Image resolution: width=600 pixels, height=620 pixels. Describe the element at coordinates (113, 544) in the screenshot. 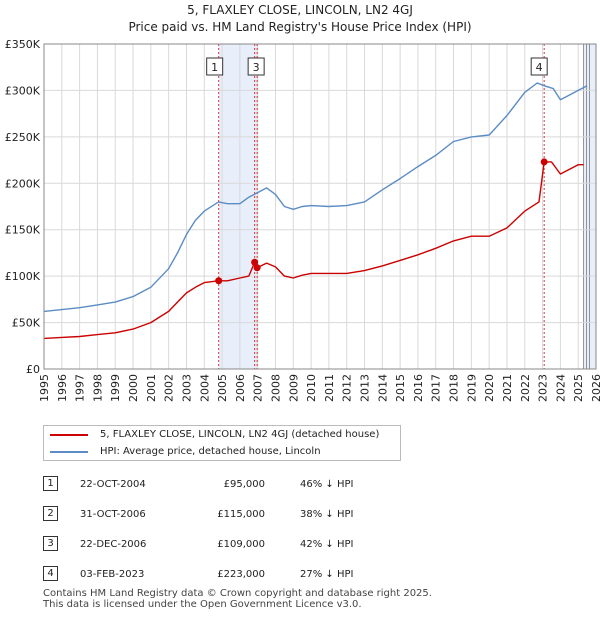

I see `transaction-date: 22-DEC-2006` at that location.